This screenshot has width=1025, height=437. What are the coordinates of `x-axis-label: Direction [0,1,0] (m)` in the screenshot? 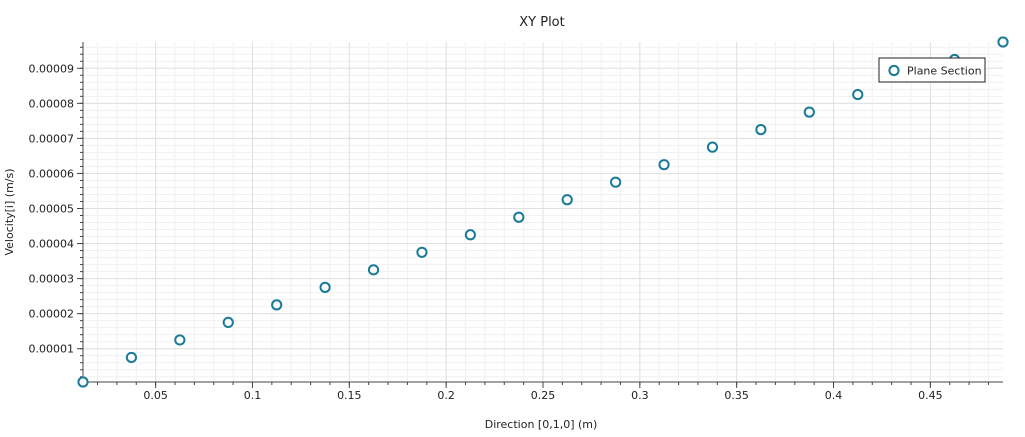 It's located at (541, 424).